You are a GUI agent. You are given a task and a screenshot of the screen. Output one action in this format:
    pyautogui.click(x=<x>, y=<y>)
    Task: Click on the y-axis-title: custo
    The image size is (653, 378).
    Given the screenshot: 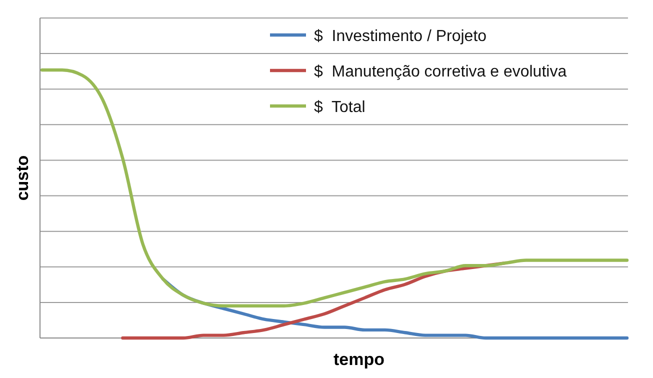 What is the action you would take?
    pyautogui.click(x=22, y=178)
    